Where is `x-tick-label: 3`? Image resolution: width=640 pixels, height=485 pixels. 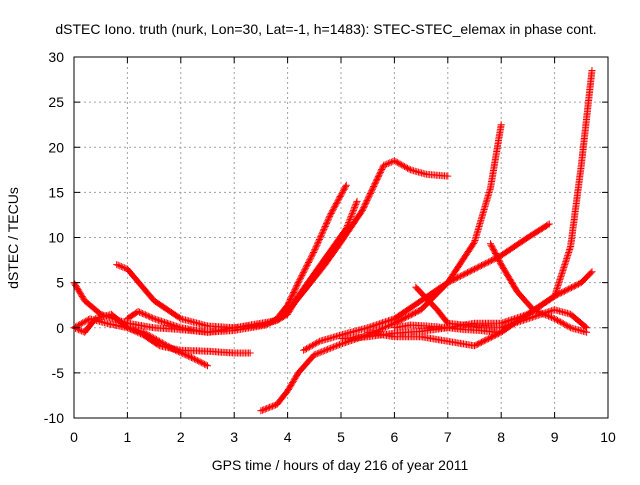 x-tick-label: 3 is located at coordinates (234, 437).